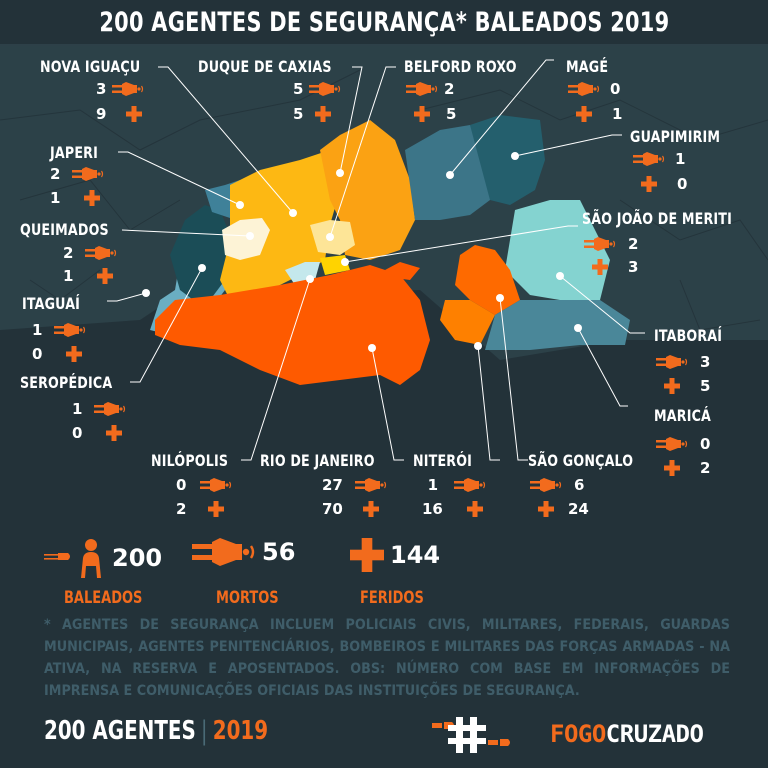 The width and height of the screenshot is (768, 768). I want to click on label-rio-de-janeiro: RIO DE JANEIRO, so click(317, 460).